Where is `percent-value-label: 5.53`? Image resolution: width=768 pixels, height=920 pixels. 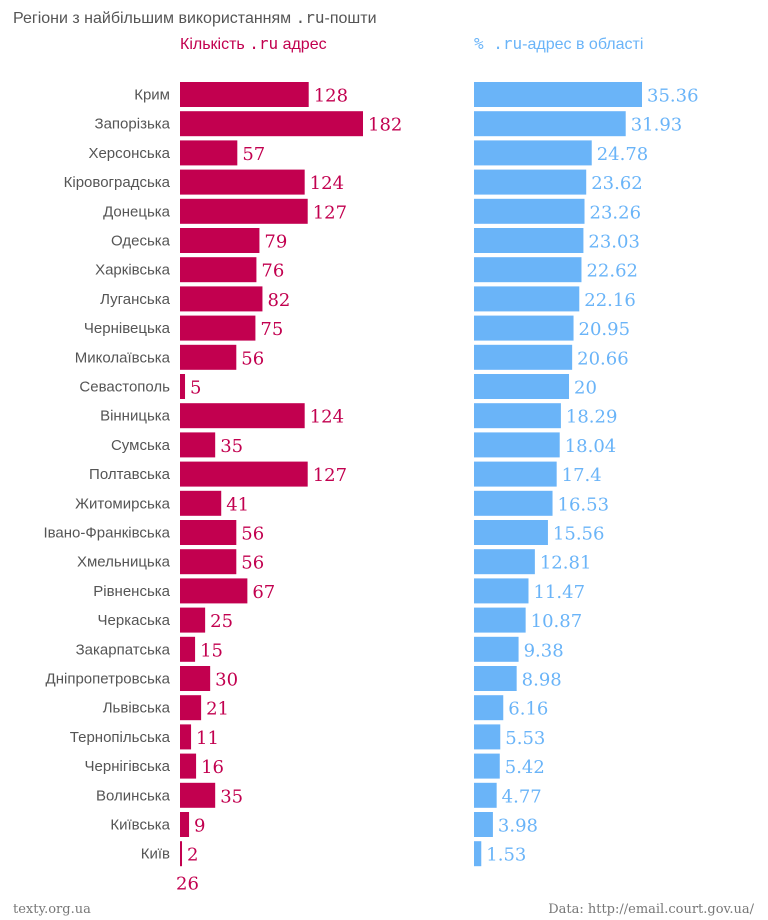 percent-value-label: 5.53 is located at coordinates (525, 738).